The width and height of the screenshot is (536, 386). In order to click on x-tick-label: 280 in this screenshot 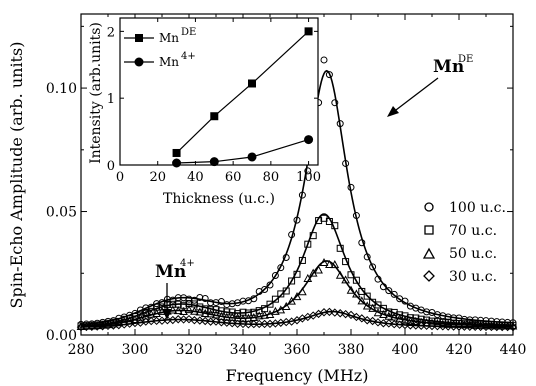, I will do `click(81, 350)`.